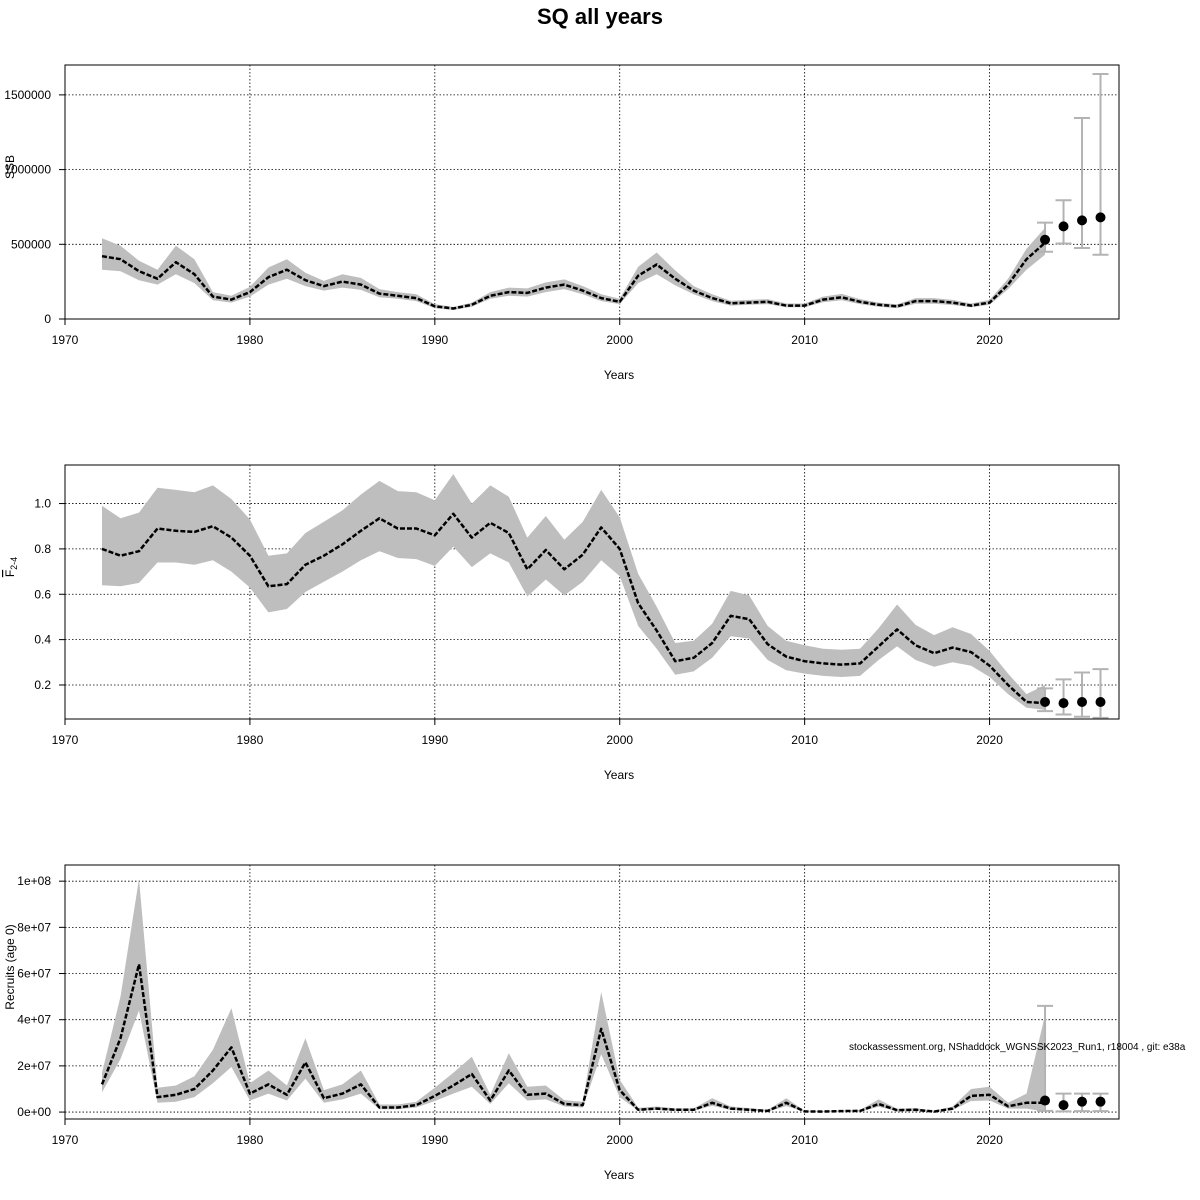 The height and width of the screenshot is (1200, 1200). I want to click on y-axis-label: SSB, so click(10, 167).